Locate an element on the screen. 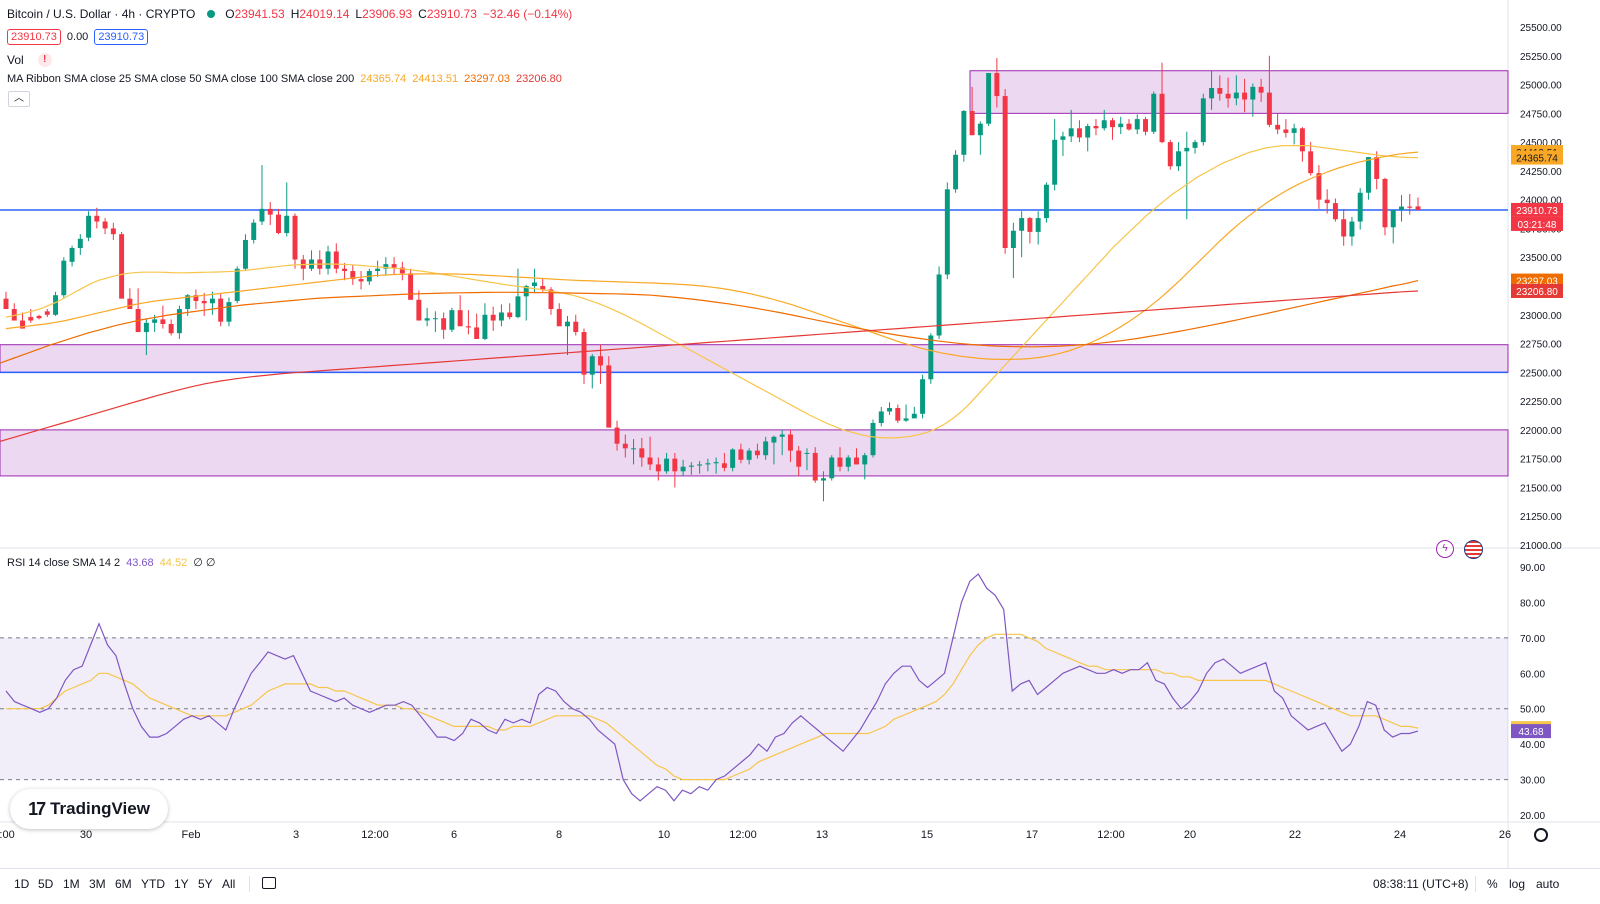 The width and height of the screenshot is (1600, 904). ma50-value: 24413.51 is located at coordinates (435, 79).